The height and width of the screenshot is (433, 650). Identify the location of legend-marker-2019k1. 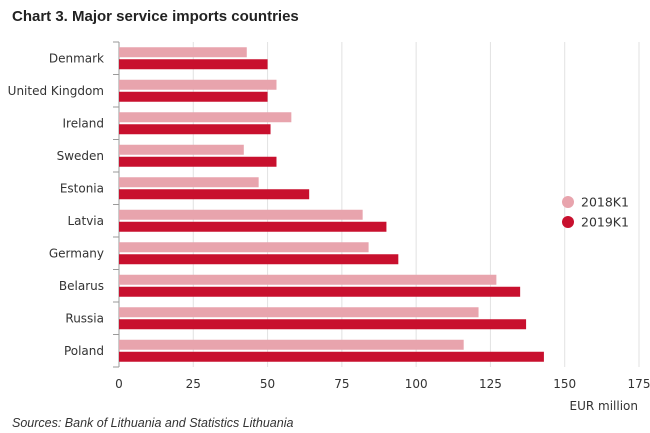
(568, 222).